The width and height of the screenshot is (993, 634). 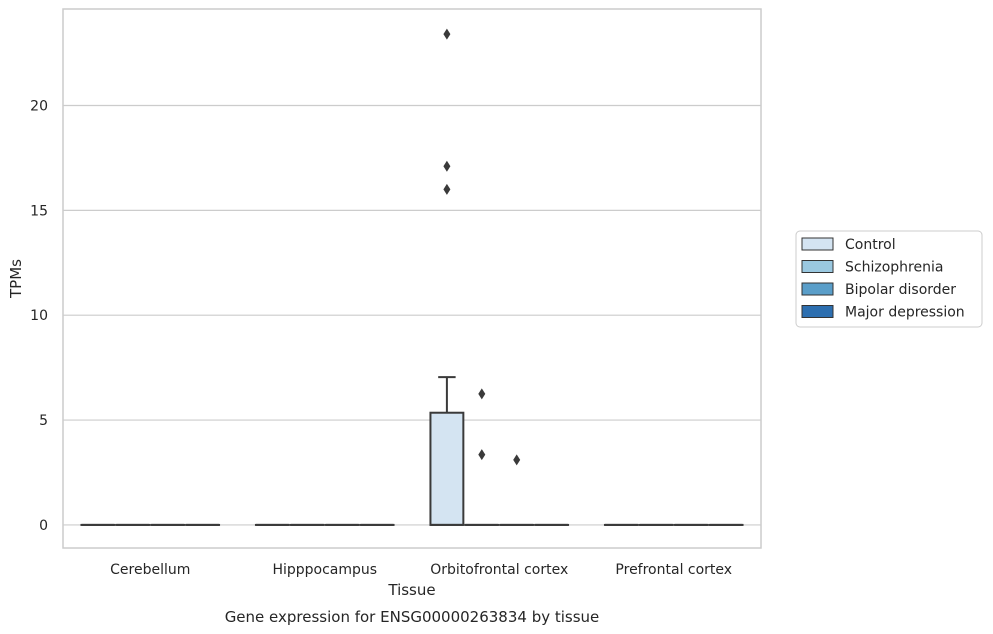 I want to click on y-tick-label: 15, so click(x=39, y=211).